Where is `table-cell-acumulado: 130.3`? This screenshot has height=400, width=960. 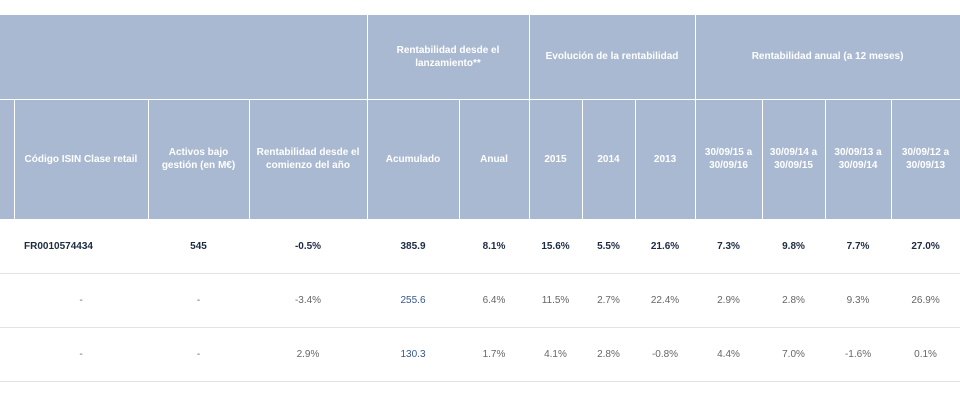
table-cell-acumulado: 130.3 is located at coordinates (413, 354).